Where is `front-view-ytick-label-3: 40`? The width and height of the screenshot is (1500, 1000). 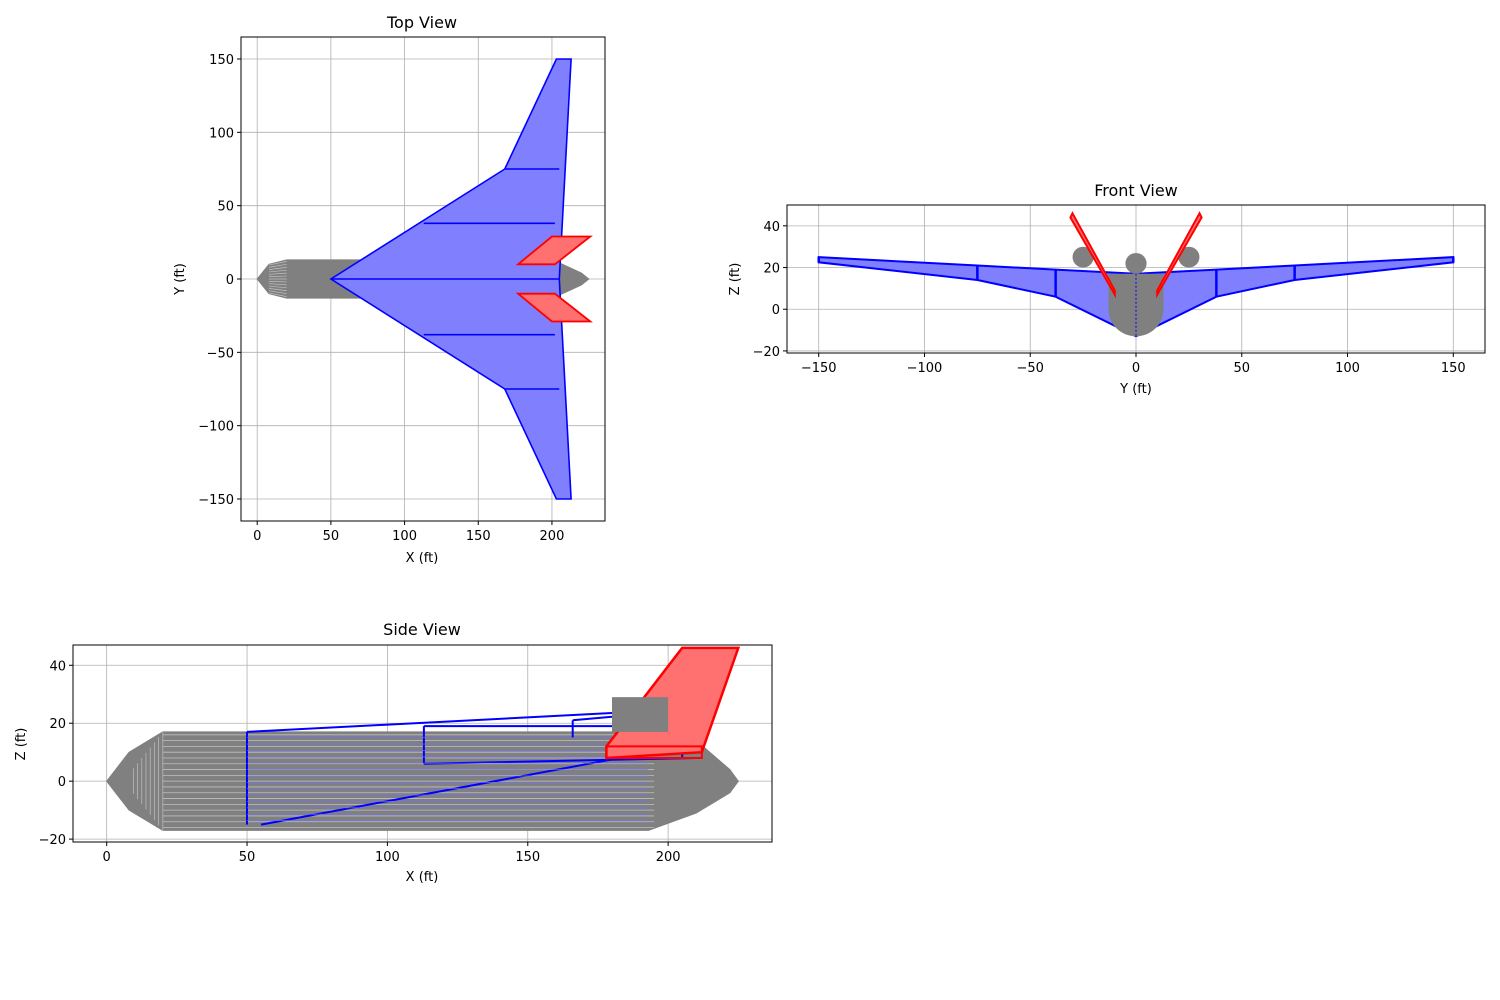 front-view-ytick-label-3: 40 is located at coordinates (771, 227).